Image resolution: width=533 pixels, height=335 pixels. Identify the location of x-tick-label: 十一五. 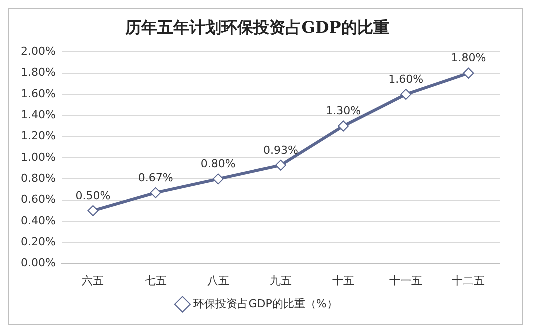
(406, 281).